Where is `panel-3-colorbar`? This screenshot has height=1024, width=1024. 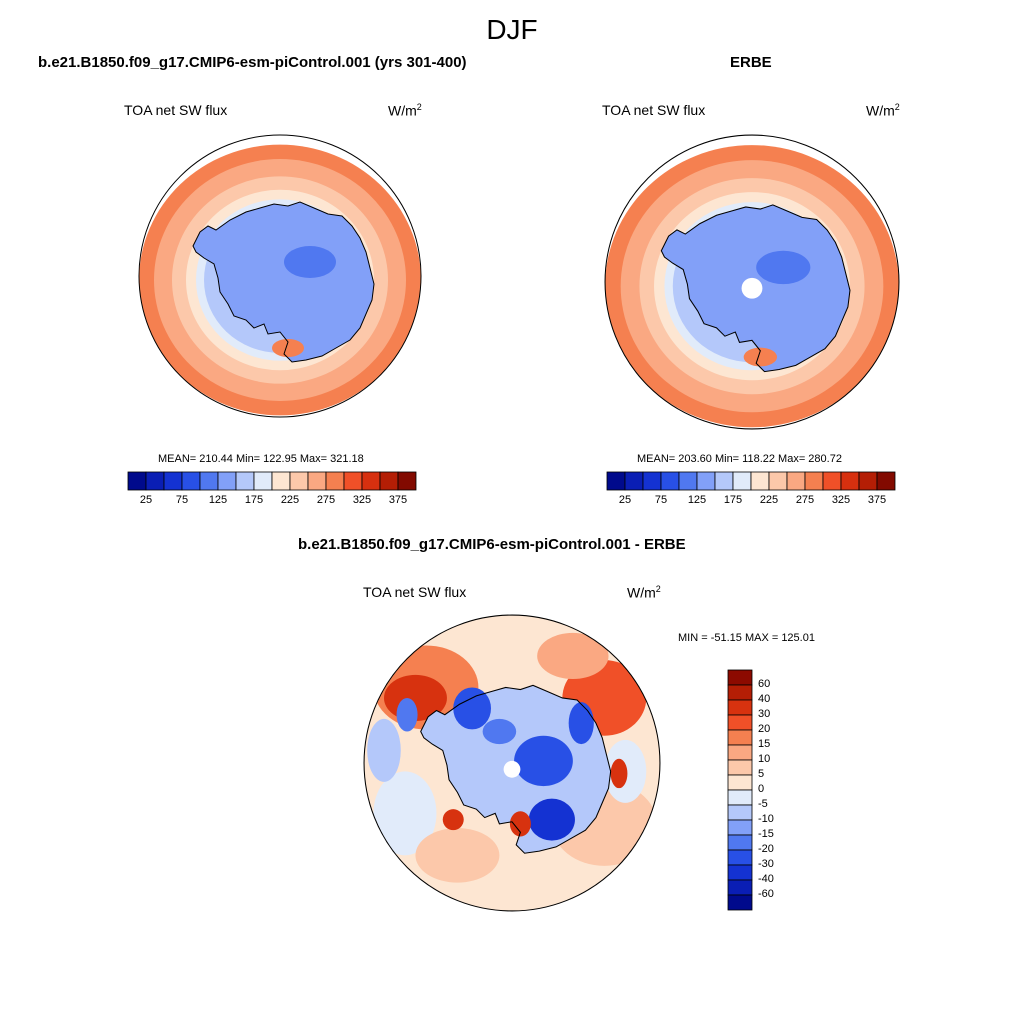
panel-3-colorbar is located at coordinates (740, 790).